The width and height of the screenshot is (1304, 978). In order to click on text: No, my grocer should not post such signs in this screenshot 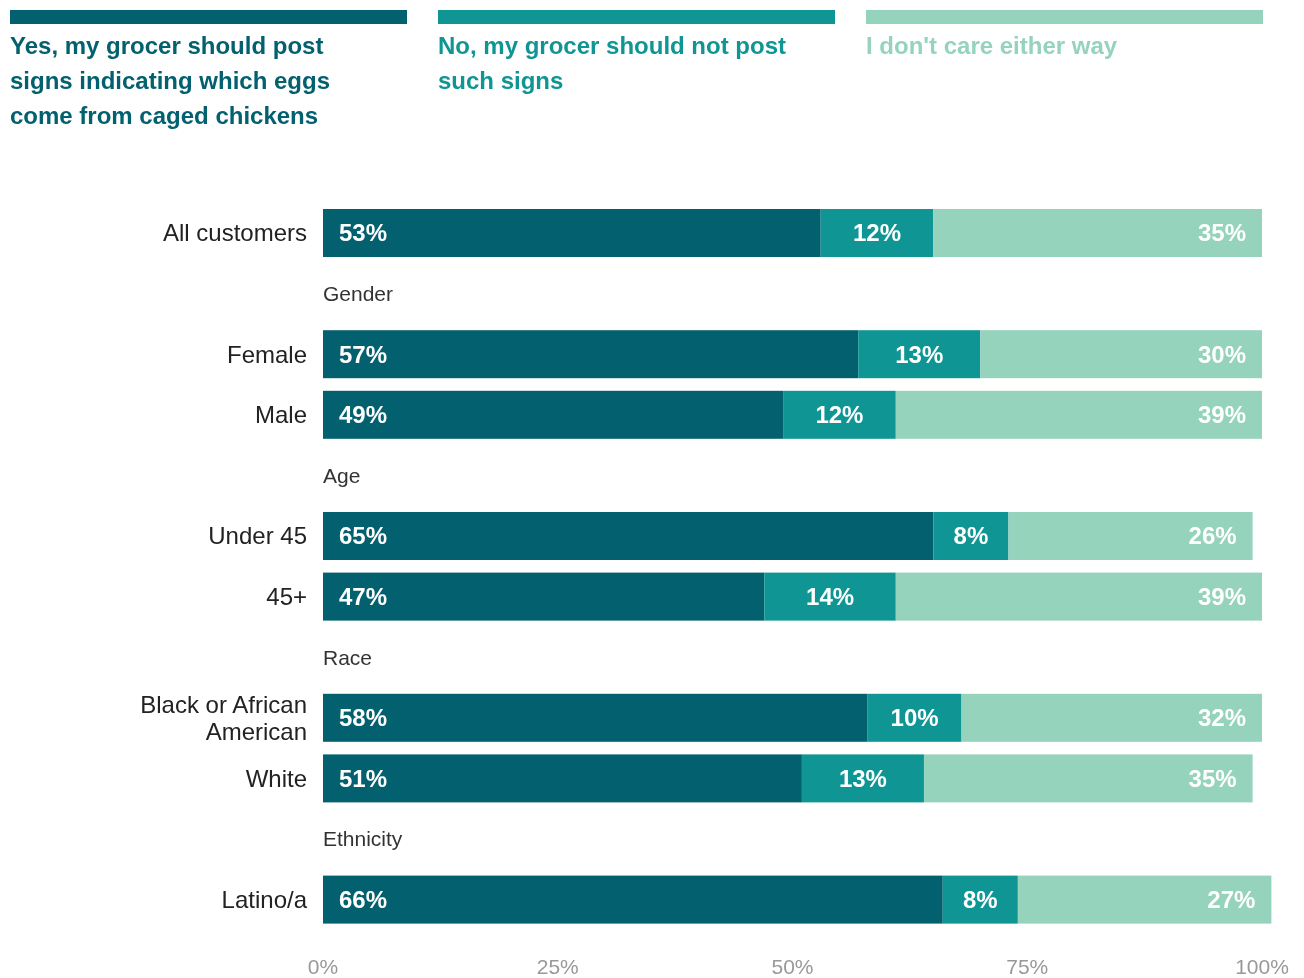, I will do `click(612, 63)`.